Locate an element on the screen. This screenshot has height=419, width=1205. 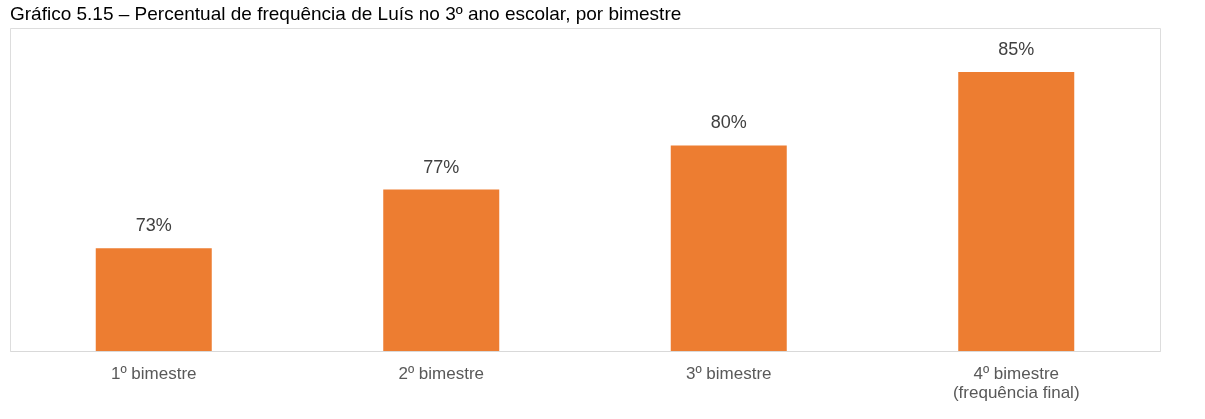
data-label: 85% is located at coordinates (1016, 49).